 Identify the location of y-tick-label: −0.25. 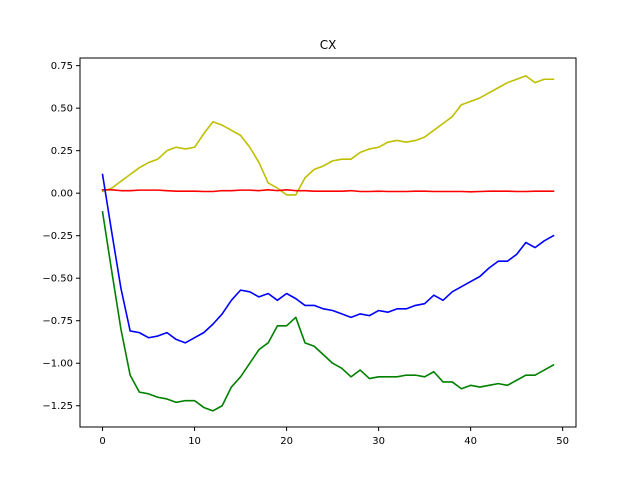
(57, 236).